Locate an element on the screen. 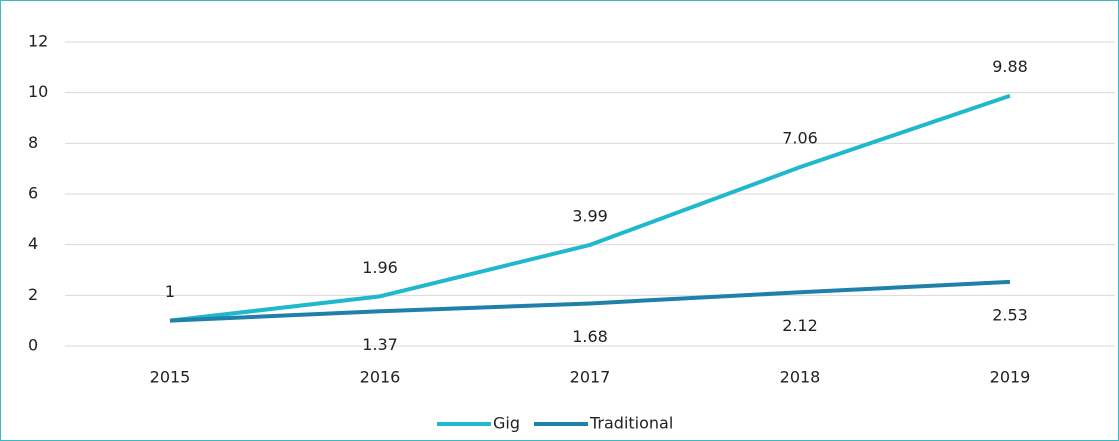  y-tick-label: 8 is located at coordinates (33, 142).